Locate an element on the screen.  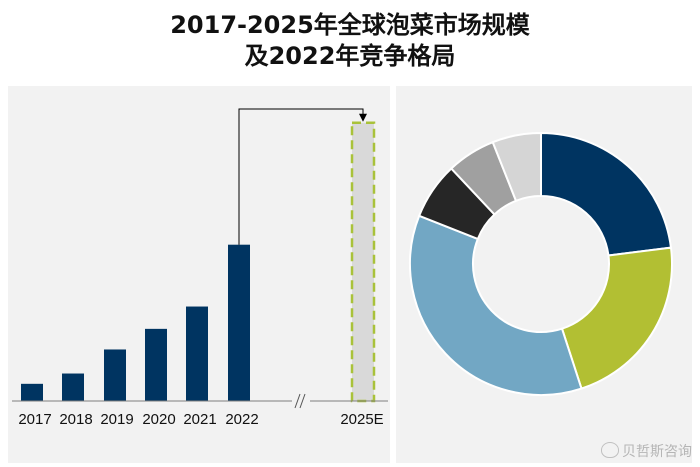
bar-2025E is located at coordinates (363, 262).